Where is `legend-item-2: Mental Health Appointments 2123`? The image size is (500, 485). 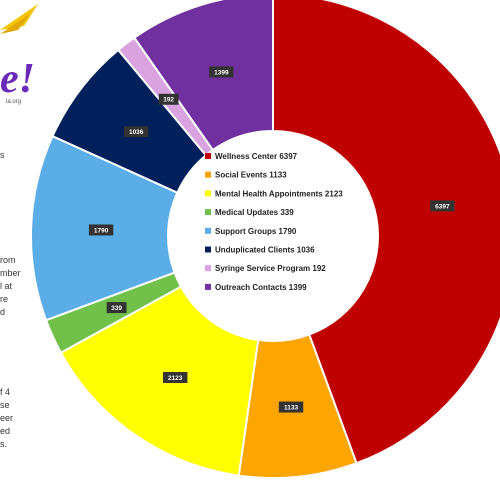 legend-item-2: Mental Health Appointments 2123 is located at coordinates (274, 193).